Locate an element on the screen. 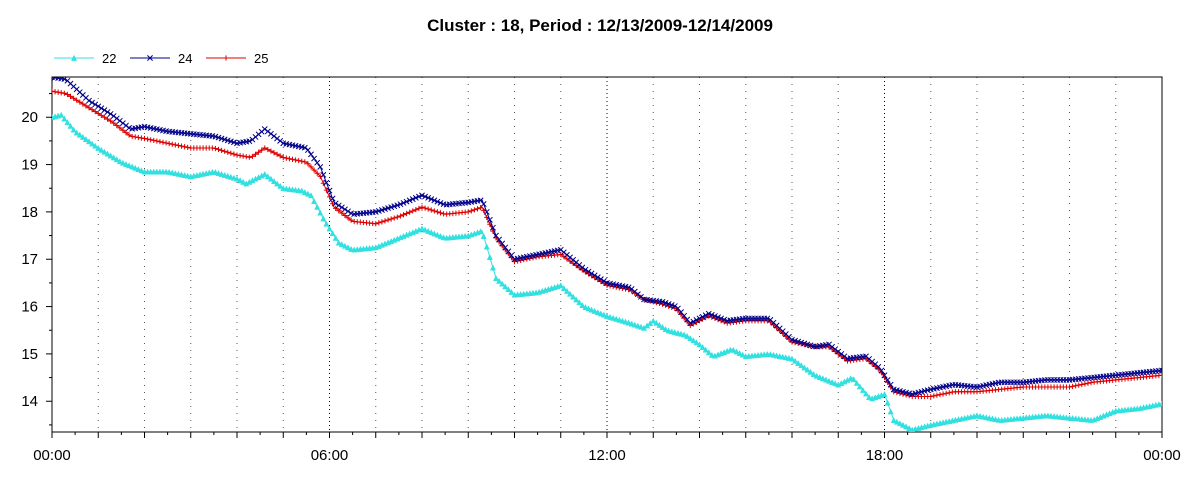 The image size is (1200, 480). y-tick-label: 20 is located at coordinates (29, 117).